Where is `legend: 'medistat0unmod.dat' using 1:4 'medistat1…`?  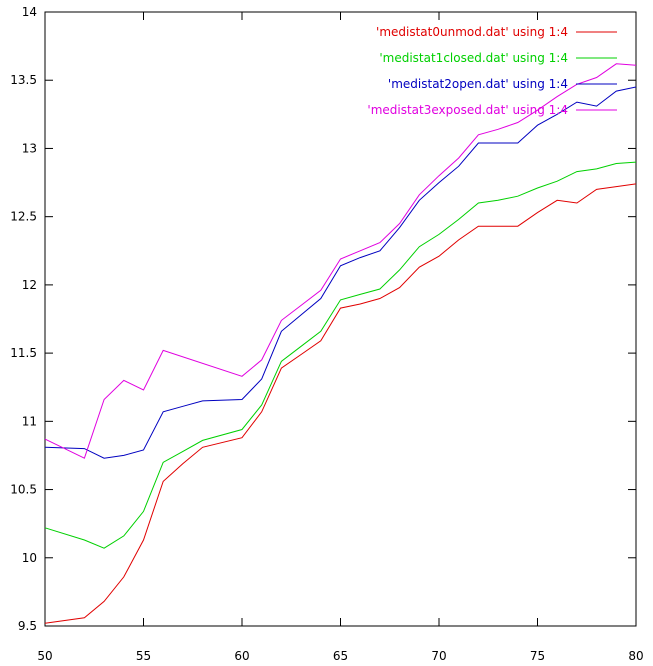
legend: 'medistat0unmod.dat' using 1:4 'medistat1… is located at coordinates (492, 71).